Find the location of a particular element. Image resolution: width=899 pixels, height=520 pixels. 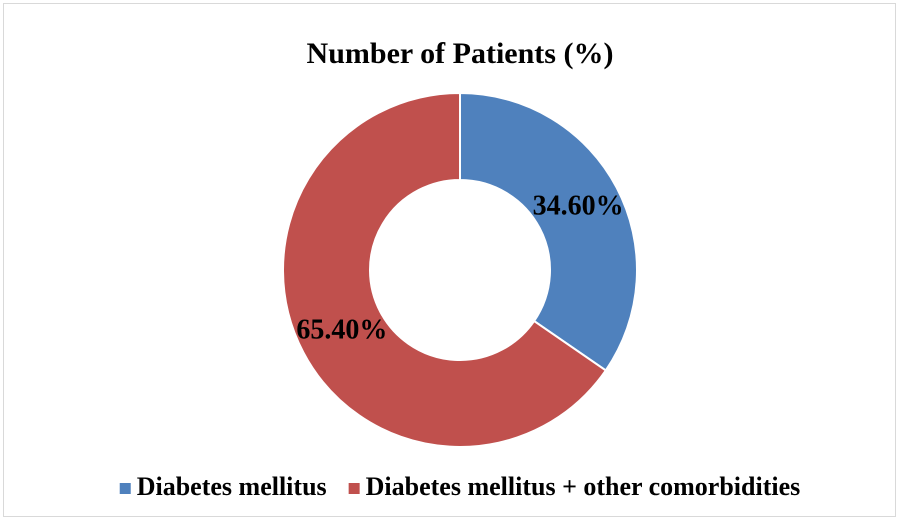

data-label: 65.40% is located at coordinates (341, 330).